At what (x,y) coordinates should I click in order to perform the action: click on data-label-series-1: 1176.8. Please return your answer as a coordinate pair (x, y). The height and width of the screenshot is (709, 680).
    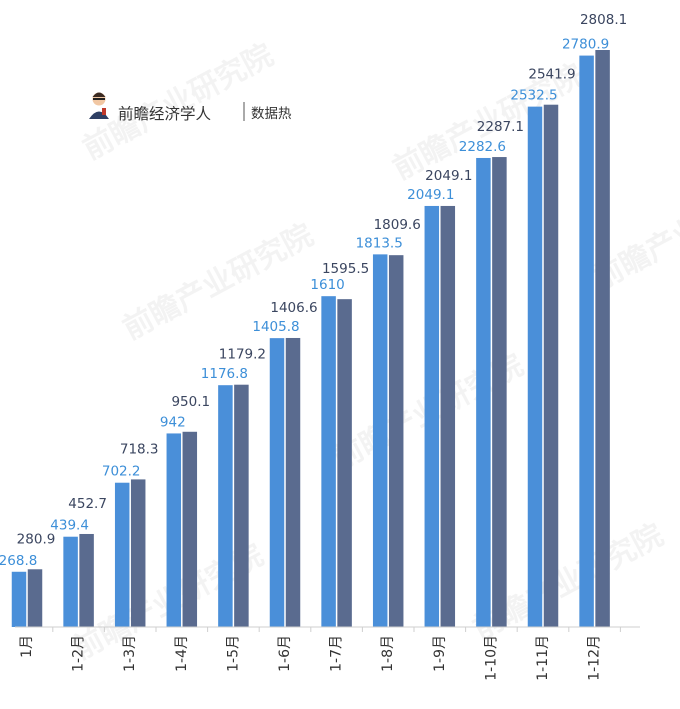
    Looking at the image, I should click on (224, 374).